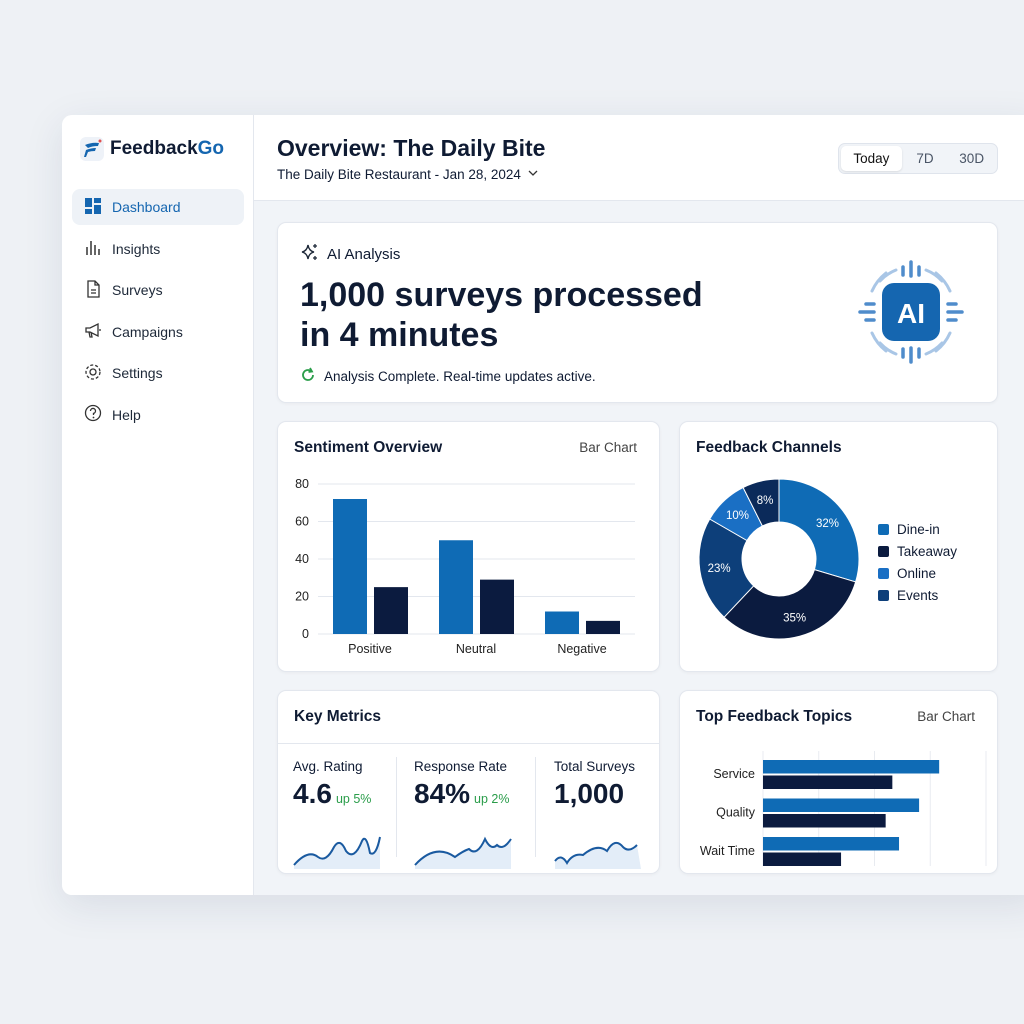 This screenshot has height=1024, width=1024. Describe the element at coordinates (589, 793) in the screenshot. I see `metric-value: 1,000` at that location.